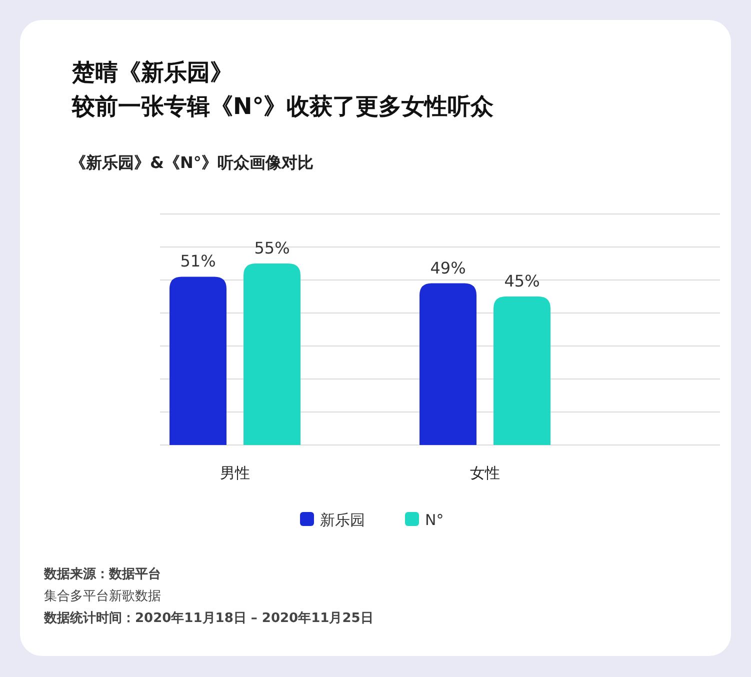  What do you see at coordinates (102, 574) in the screenshot?
I see `source-note: 数据来源：数据平台` at bounding box center [102, 574].